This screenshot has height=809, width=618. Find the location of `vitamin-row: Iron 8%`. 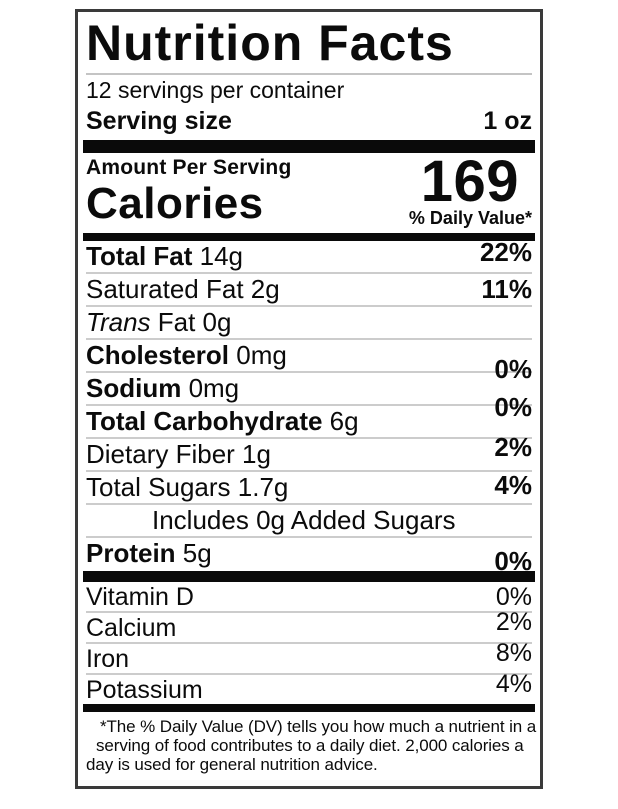

vitamin-row: Iron 8% is located at coordinates (309, 657).